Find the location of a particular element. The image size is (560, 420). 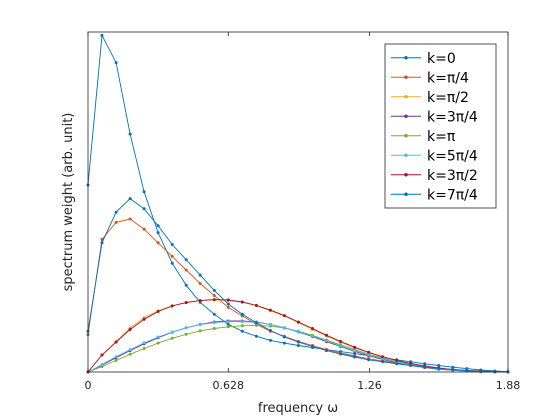

legend-item: k=π/2 is located at coordinates (430, 98).